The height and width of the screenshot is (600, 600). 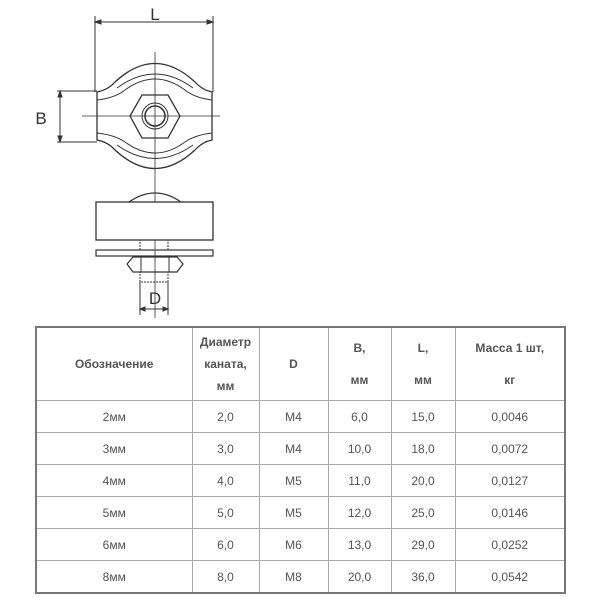 I want to click on column-header: Обозначение, so click(x=114, y=363).